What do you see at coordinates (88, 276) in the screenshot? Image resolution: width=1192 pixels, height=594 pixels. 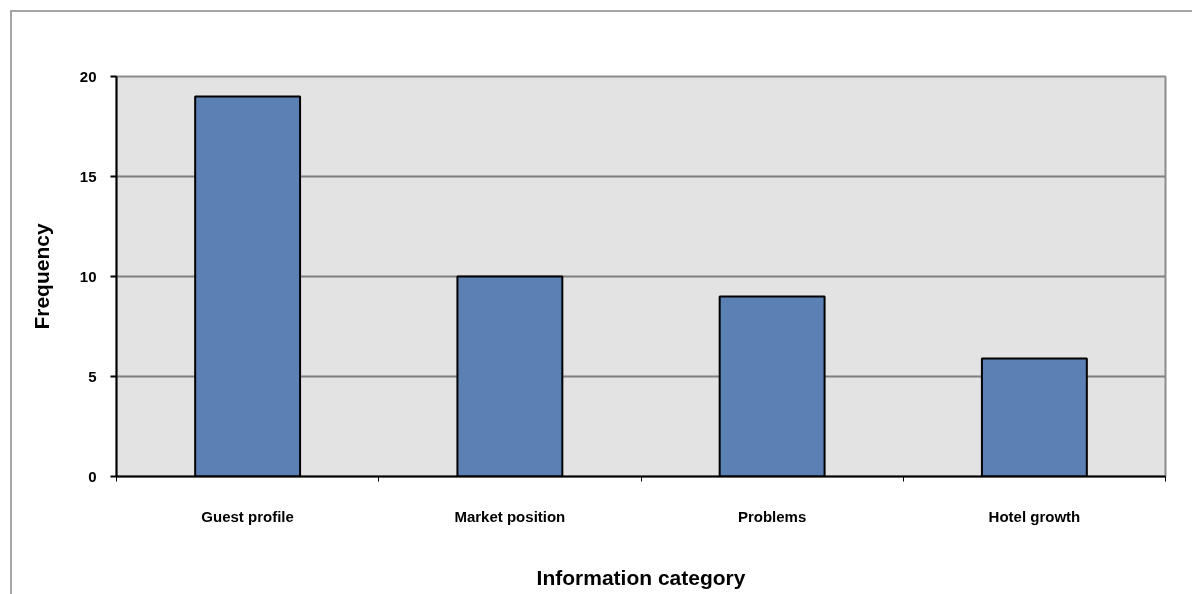 I see `y-tick-label: 10` at bounding box center [88, 276].